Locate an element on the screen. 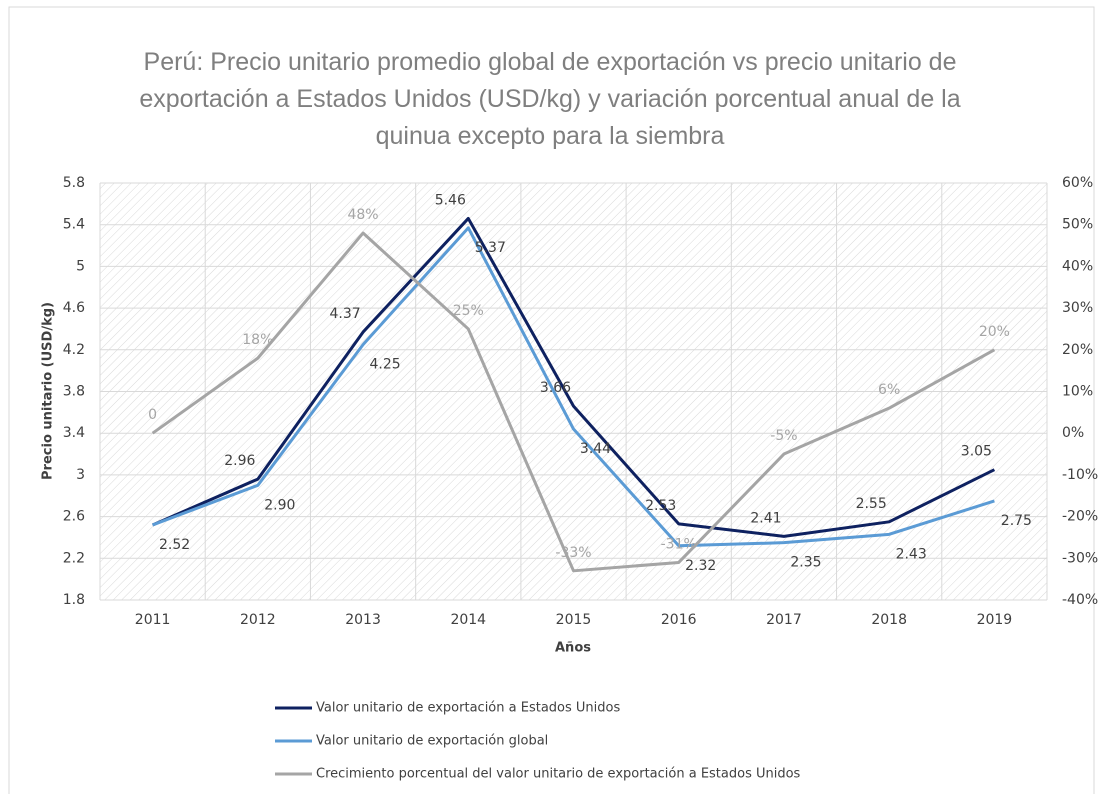 The height and width of the screenshot is (794, 1099). y2-tick-label: 10% is located at coordinates (1077, 392).